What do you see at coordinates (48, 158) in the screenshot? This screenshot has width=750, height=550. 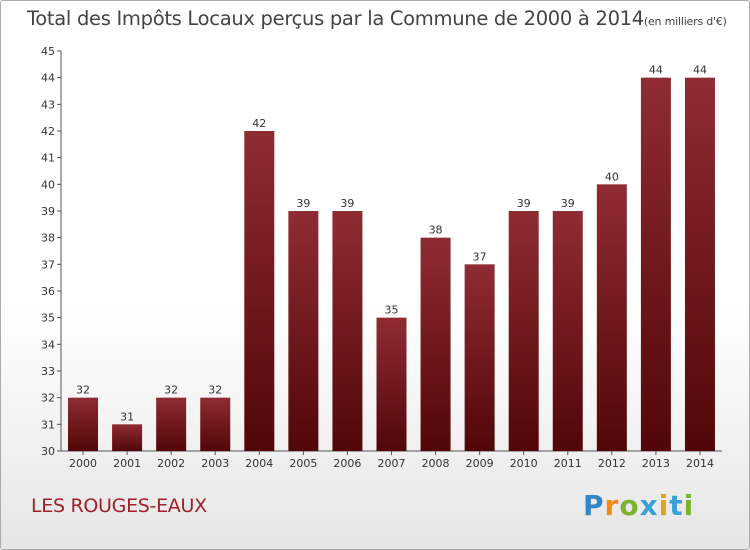 I see `y-tick-label: 41` at bounding box center [48, 158].